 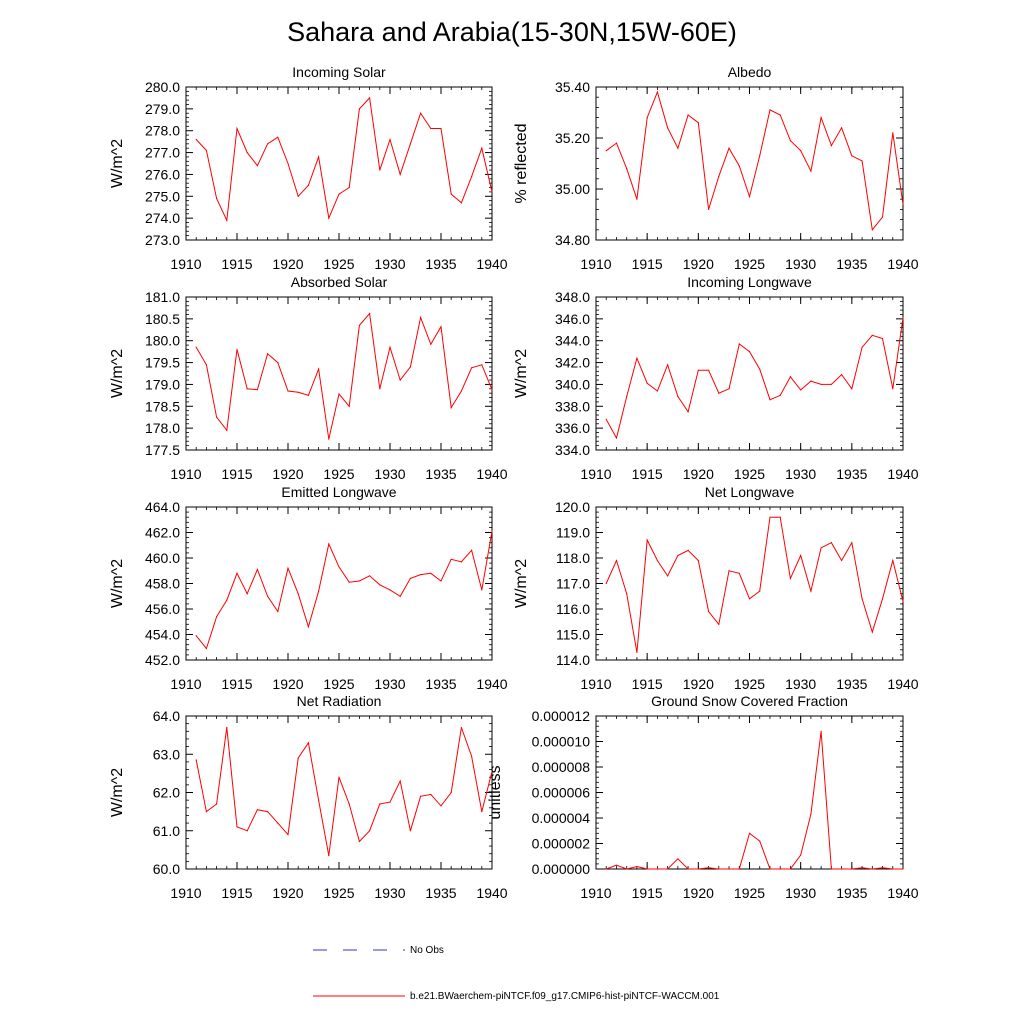 What do you see at coordinates (162, 319) in the screenshot?
I see `y-tick-label: 180.5` at bounding box center [162, 319].